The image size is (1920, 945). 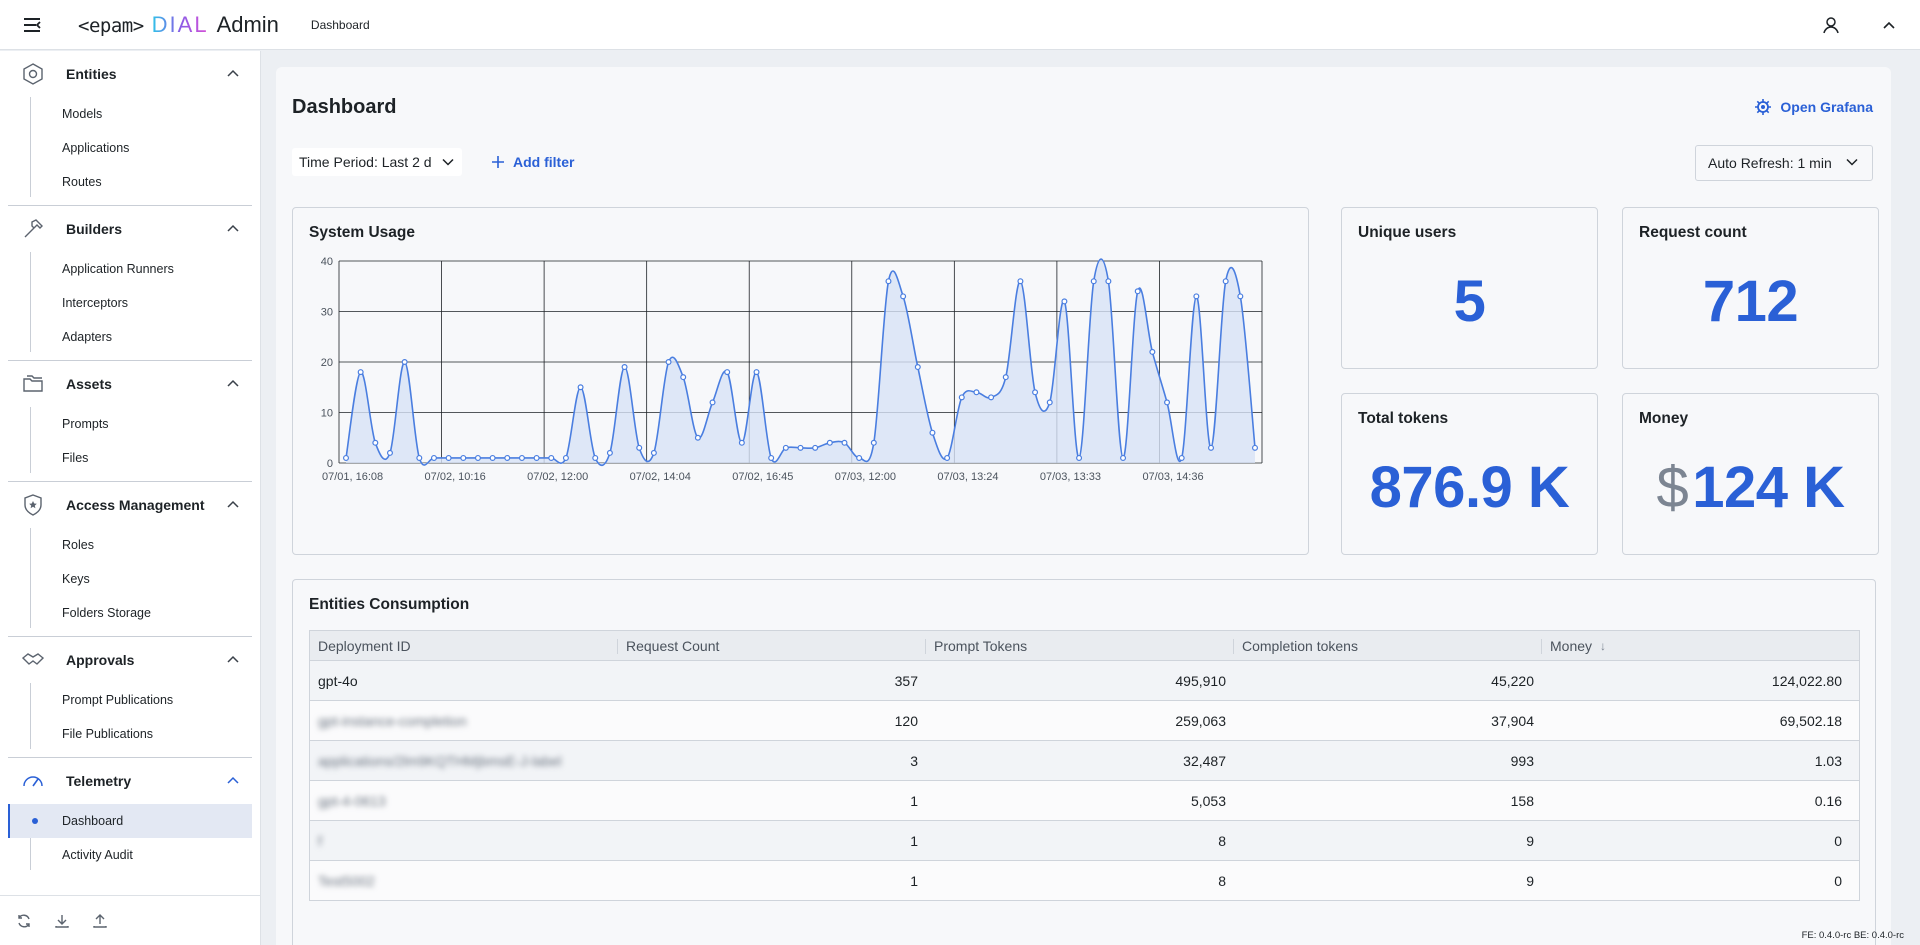 What do you see at coordinates (772, 645) in the screenshot?
I see `column-header-request-count: Request Count` at bounding box center [772, 645].